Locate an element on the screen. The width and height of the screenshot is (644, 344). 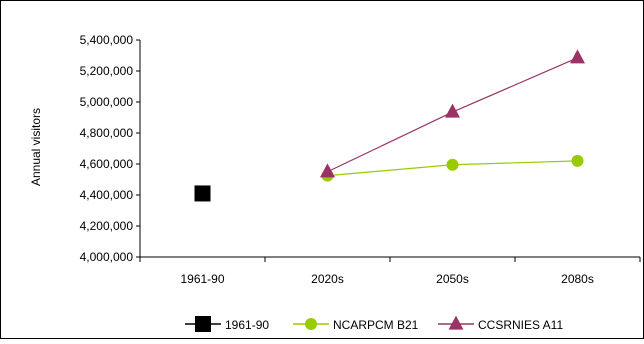
x-tick-label: 2020s is located at coordinates (327, 279).